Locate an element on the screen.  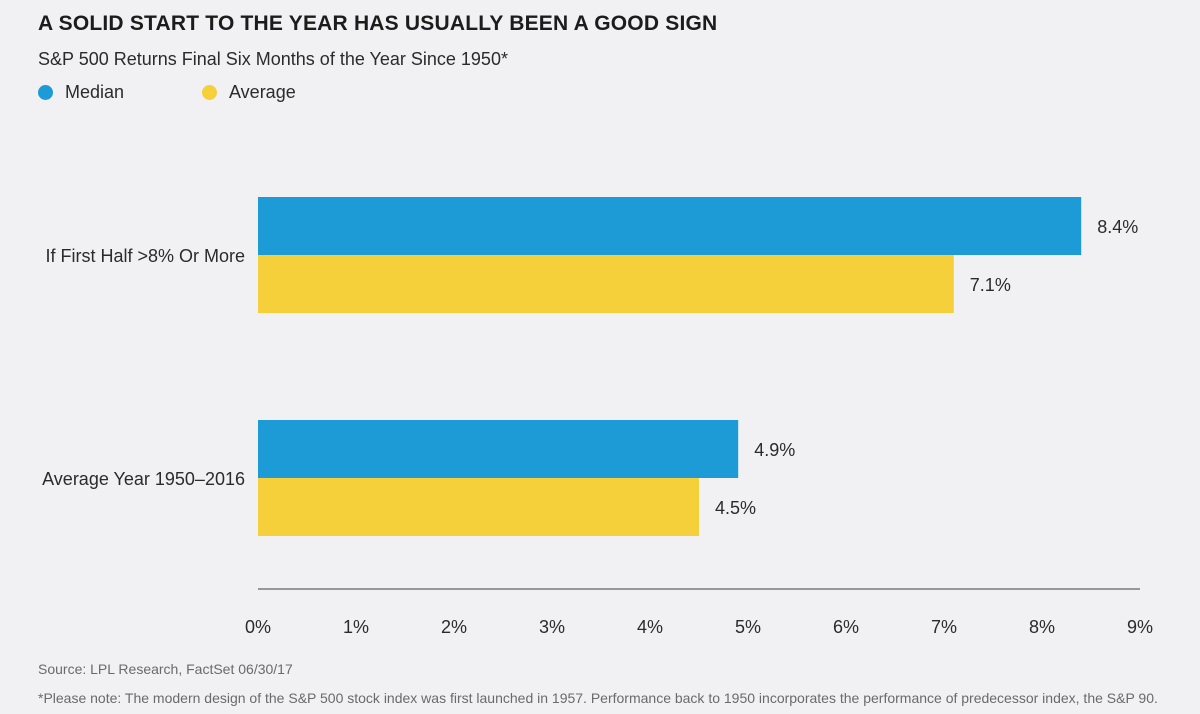
x-tick-label: 4% is located at coordinates (650, 627).